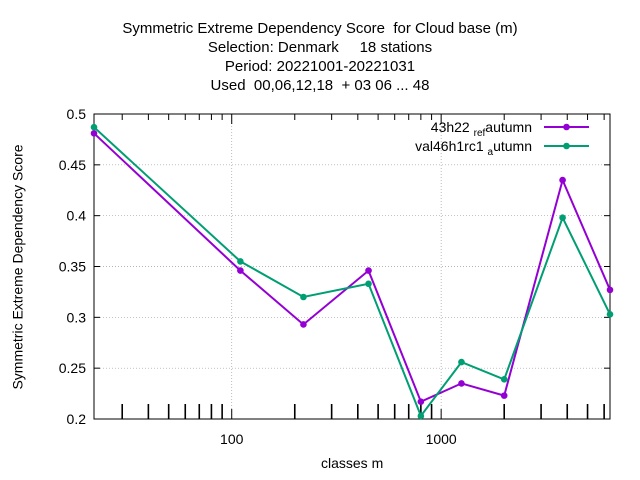 This screenshot has width=640, height=480. Describe the element at coordinates (17, 266) in the screenshot. I see `y-axis-label: Symmetric Extreme Dependency Score` at that location.